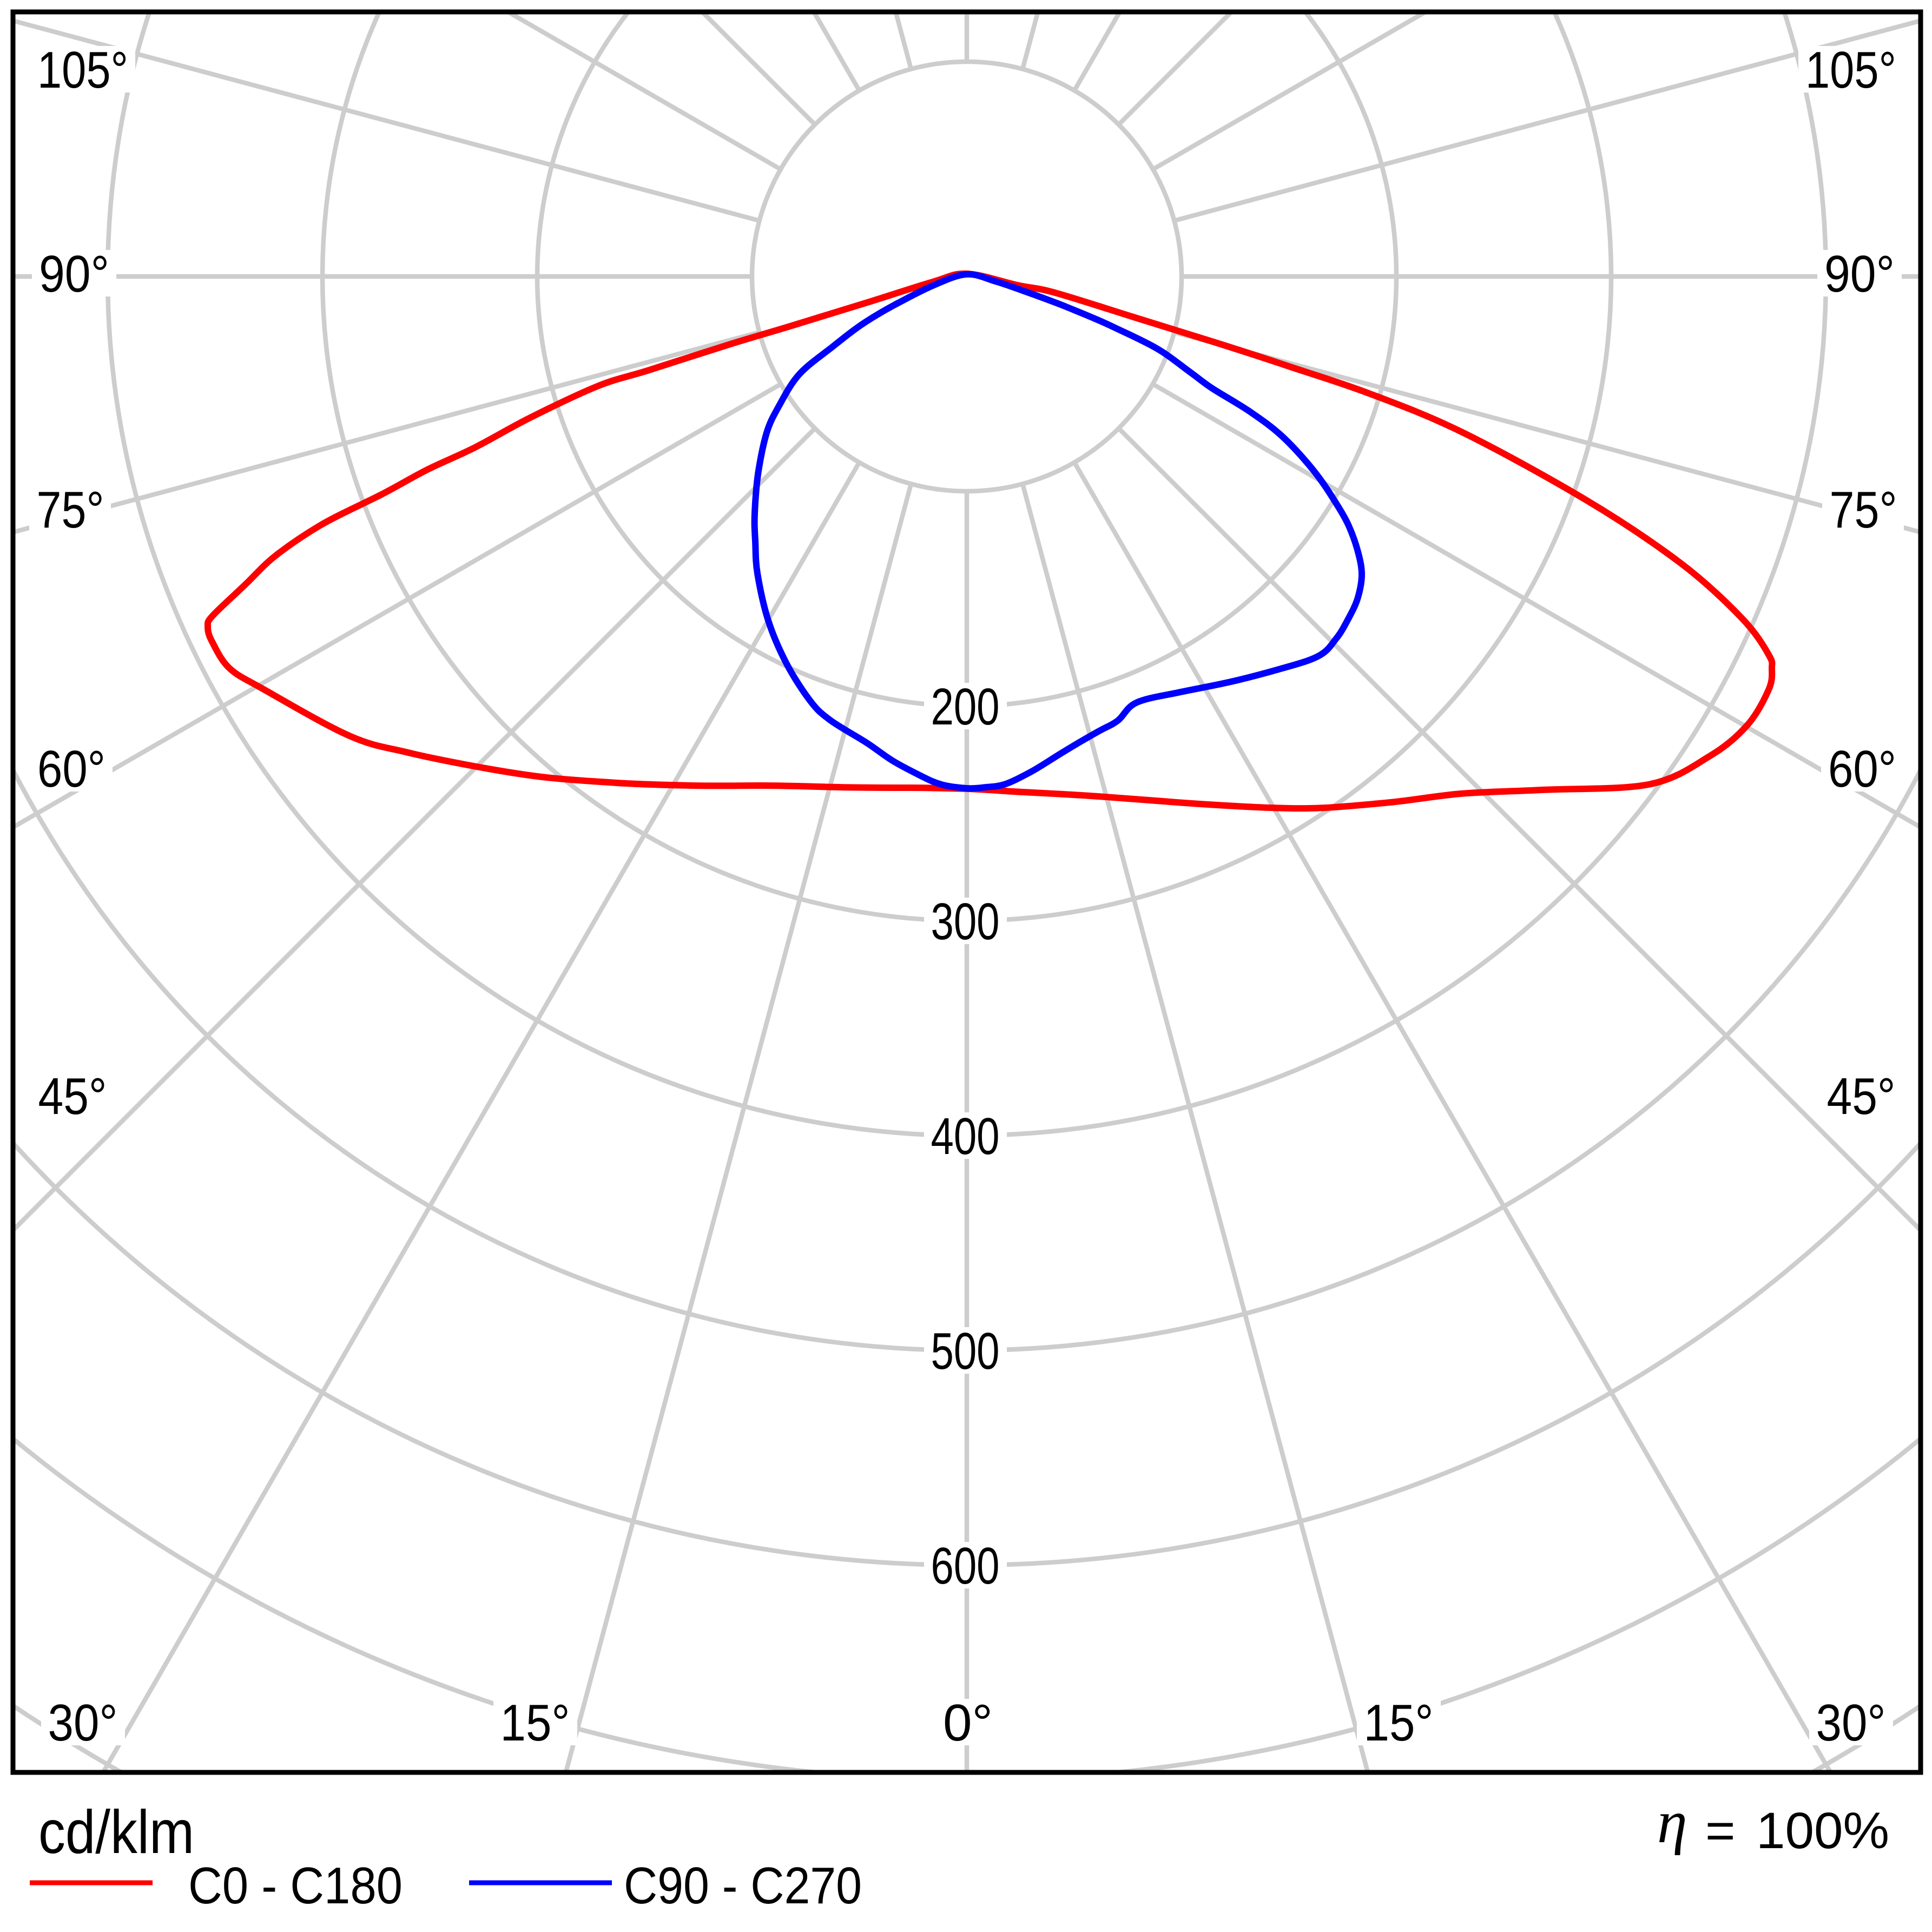 This screenshot has height=1932, width=1932. Describe the element at coordinates (1672, 1822) in the screenshot. I see `svg-text: η` at that location.